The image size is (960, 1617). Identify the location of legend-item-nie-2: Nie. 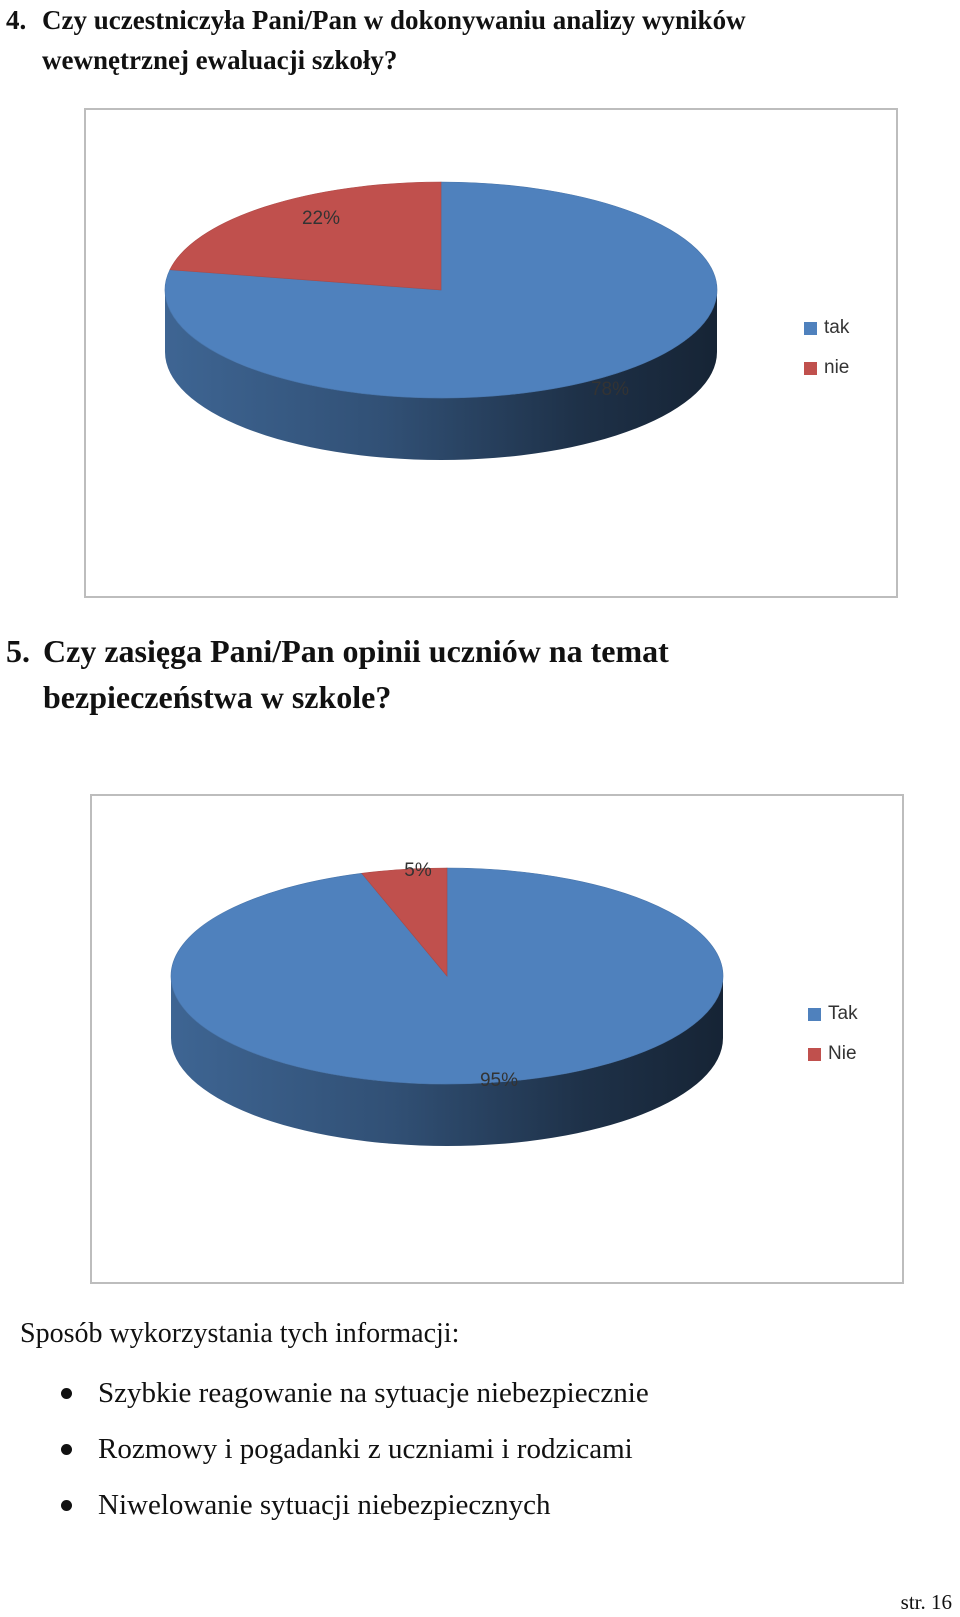
(833, 1054).